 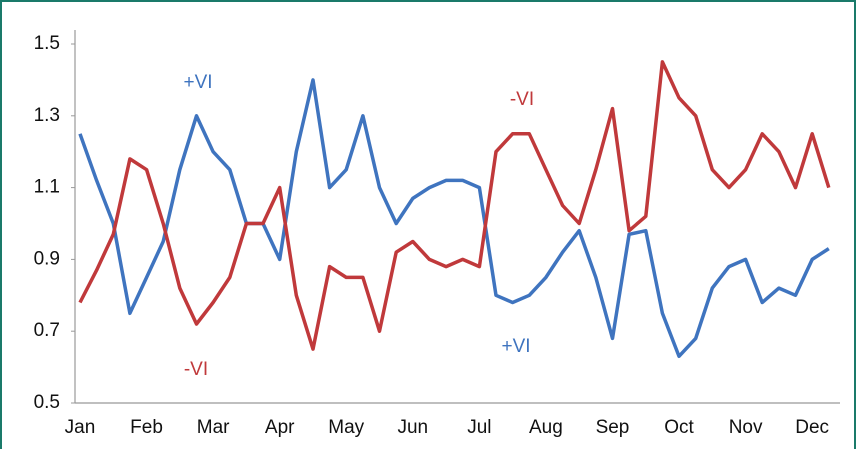 What do you see at coordinates (280, 427) in the screenshot?
I see `x-tick-label: Apr` at bounding box center [280, 427].